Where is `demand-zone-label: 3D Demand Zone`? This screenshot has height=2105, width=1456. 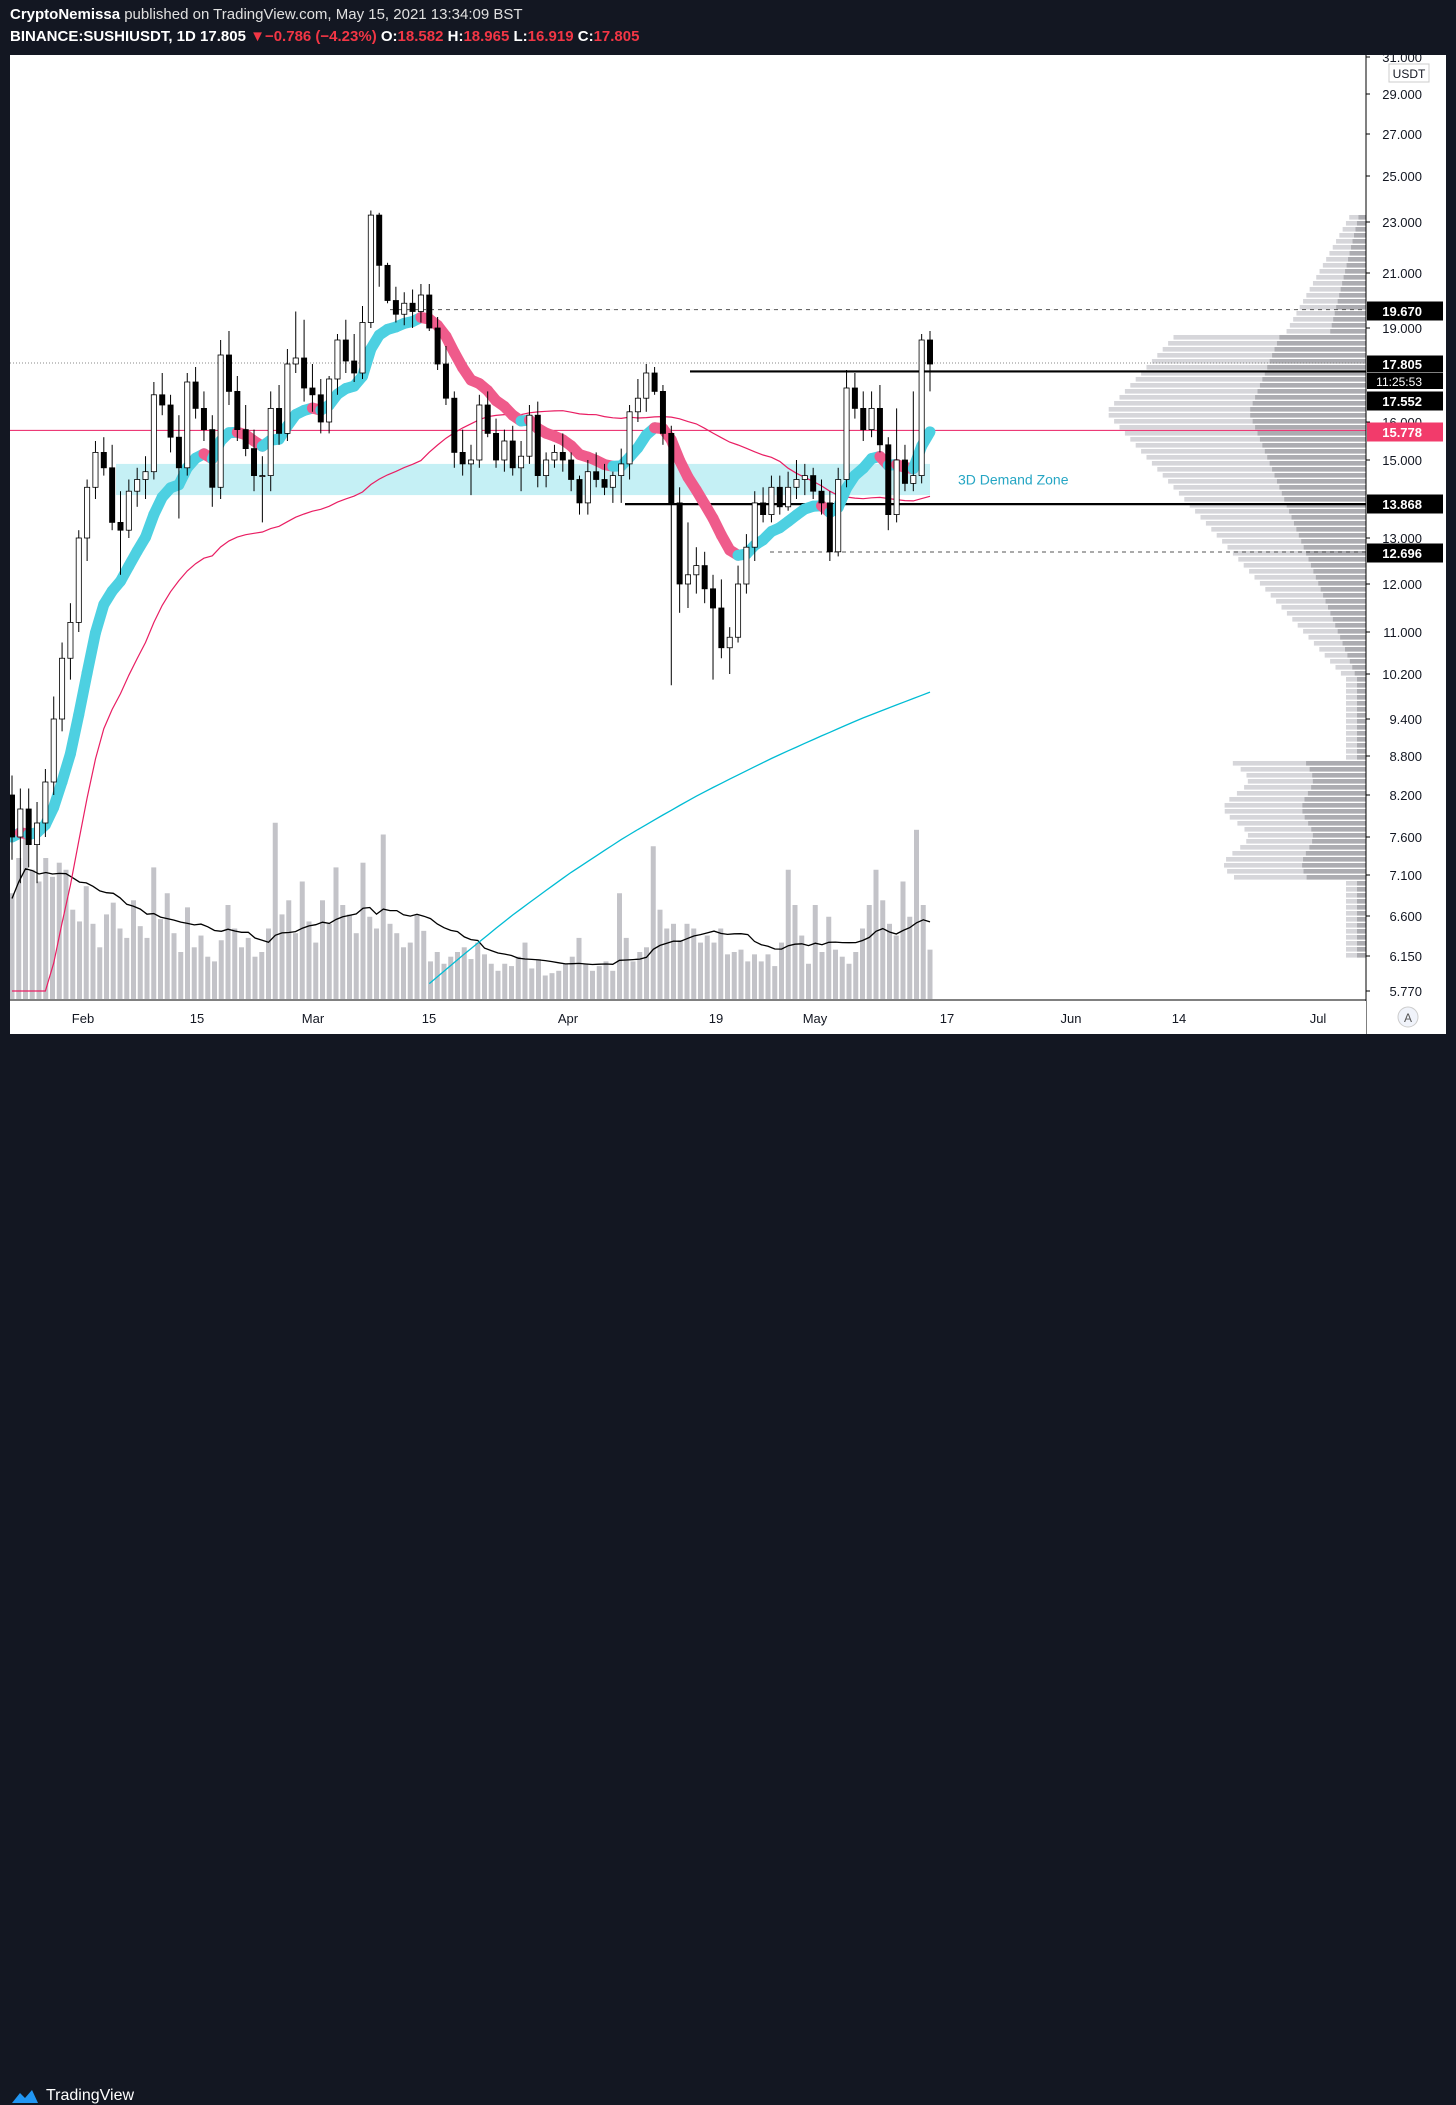 demand-zone-label: 3D Demand Zone is located at coordinates (1013, 480).